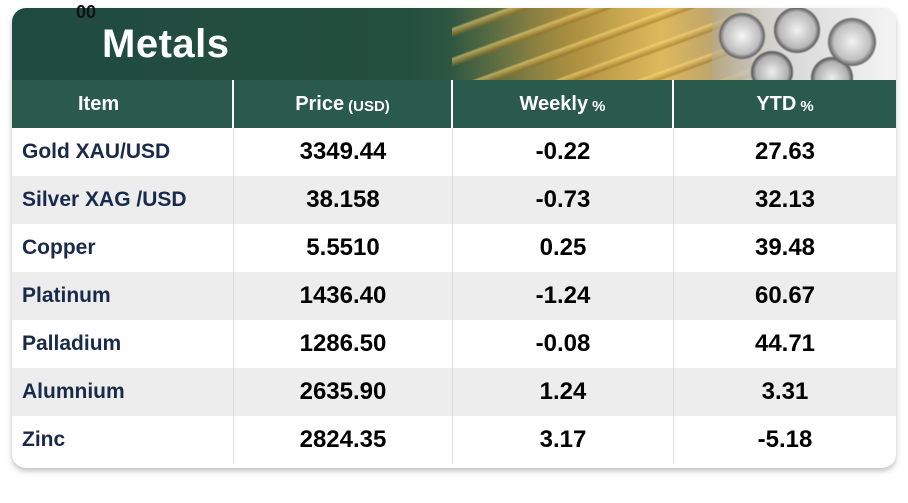 The height and width of the screenshot is (503, 908). I want to click on table-row: Copper 5.5510 0.25 39.48, so click(454, 248).